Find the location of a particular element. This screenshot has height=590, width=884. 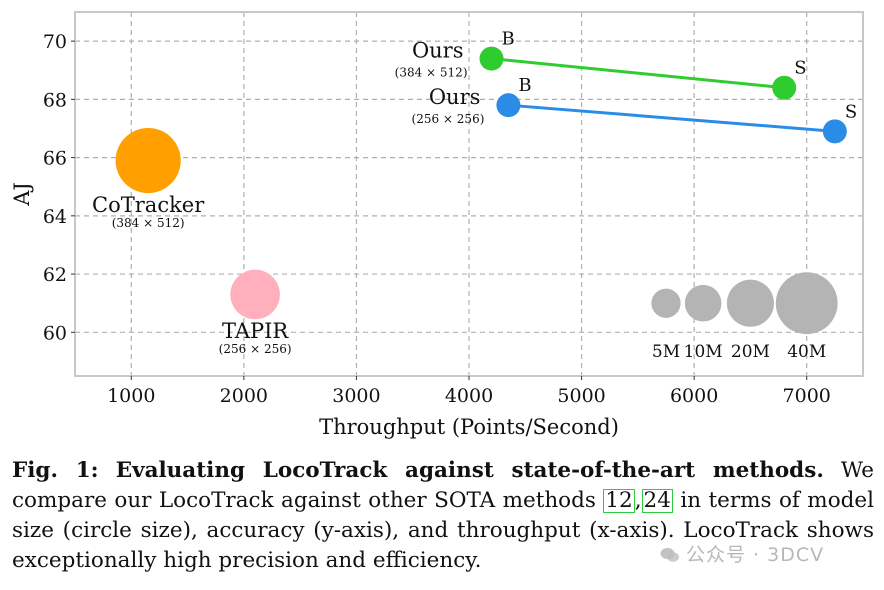

x-tick-label: 4000 is located at coordinates (469, 396).